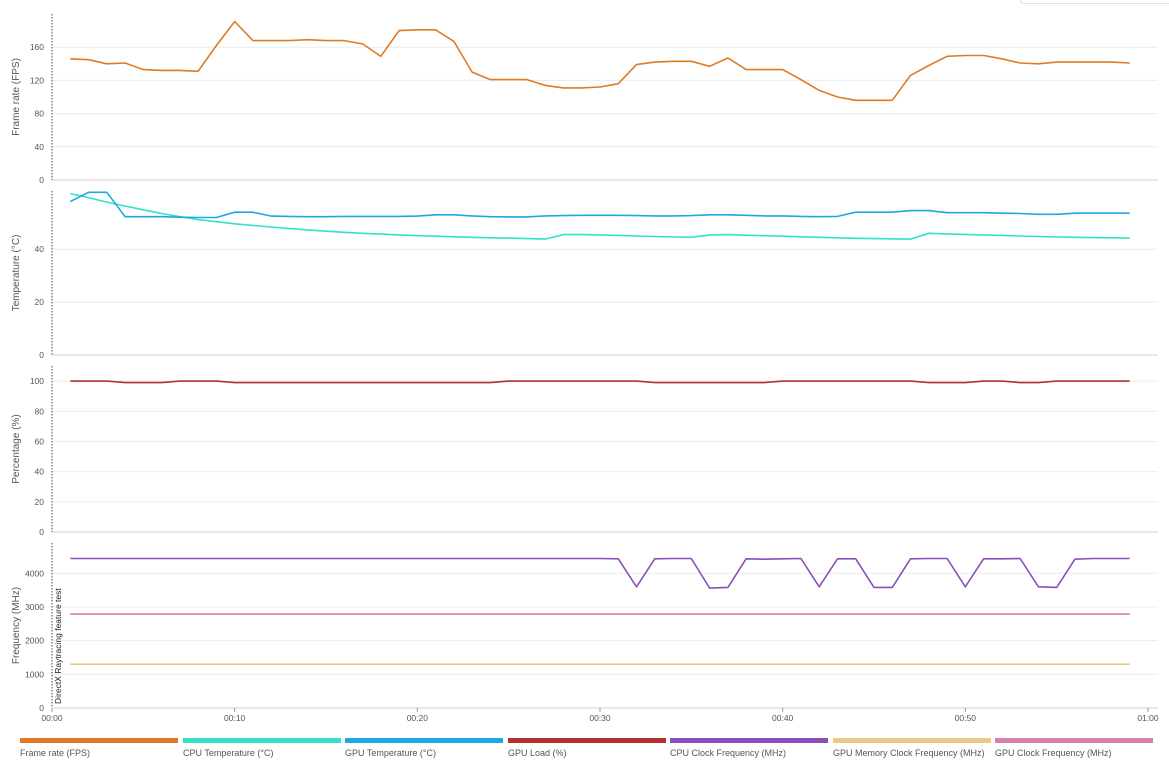 This screenshot has height=769, width=1169. Describe the element at coordinates (34, 674) in the screenshot. I see `y-tick-label: 1000` at that location.